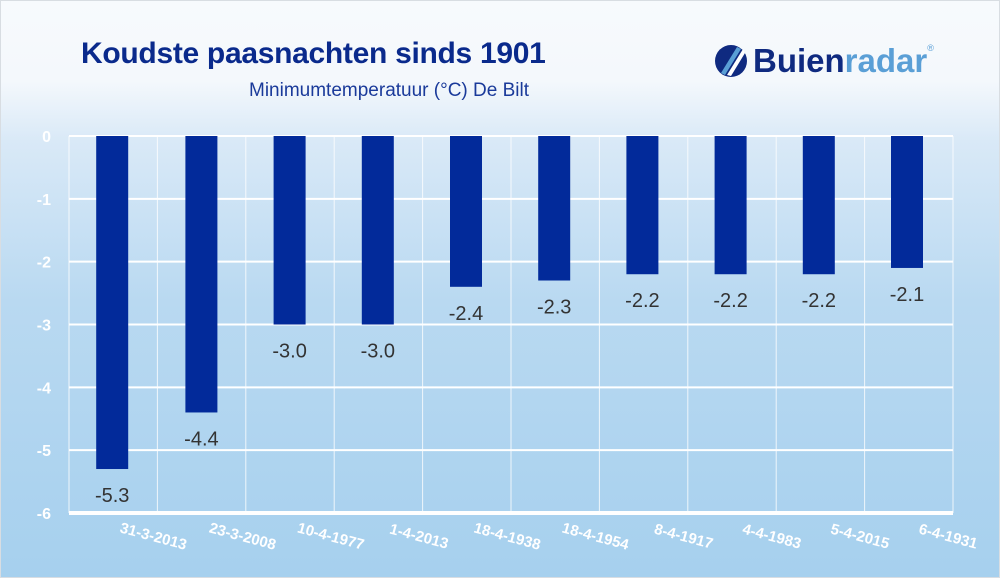  Describe the element at coordinates (642, 205) in the screenshot. I see `bar-8-4-1917` at that location.